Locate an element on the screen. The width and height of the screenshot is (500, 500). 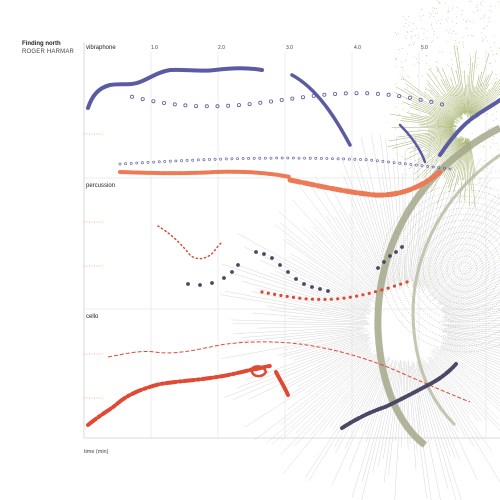
piece-title: Finding north is located at coordinates (41, 44).